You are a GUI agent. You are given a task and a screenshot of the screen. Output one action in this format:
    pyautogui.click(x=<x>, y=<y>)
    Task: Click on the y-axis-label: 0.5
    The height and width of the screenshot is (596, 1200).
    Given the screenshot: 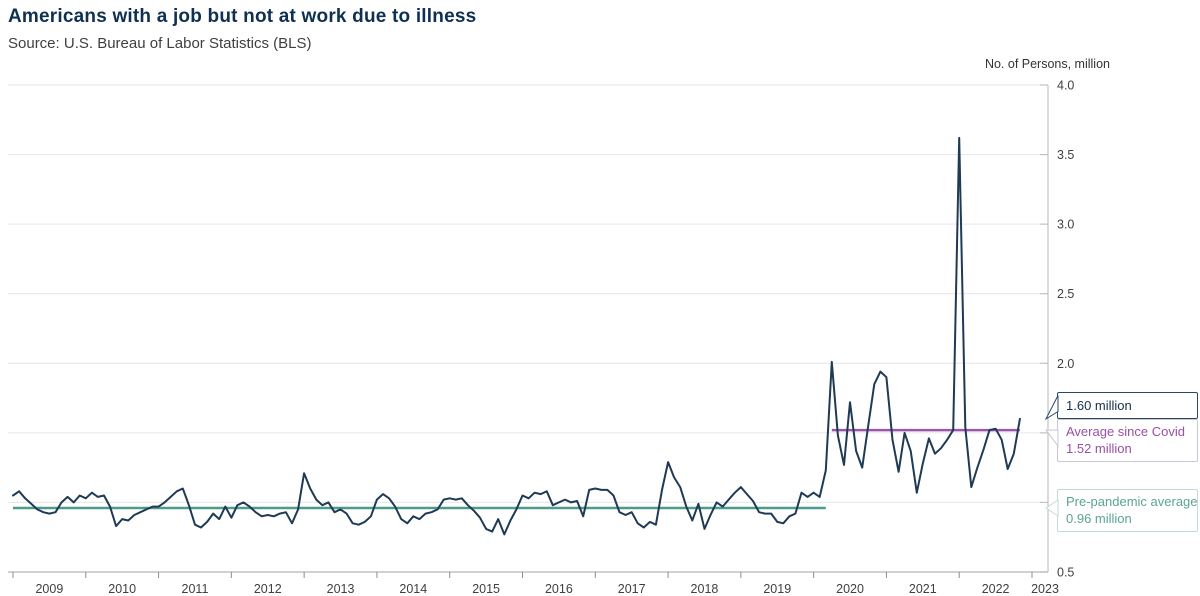 What is the action you would take?
    pyautogui.click(x=1065, y=573)
    